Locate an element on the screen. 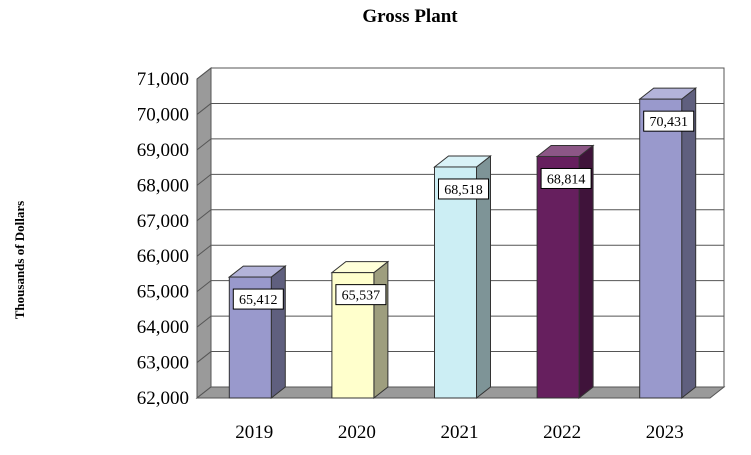 The height and width of the screenshot is (455, 751). data-label: 68,518 is located at coordinates (463, 189).